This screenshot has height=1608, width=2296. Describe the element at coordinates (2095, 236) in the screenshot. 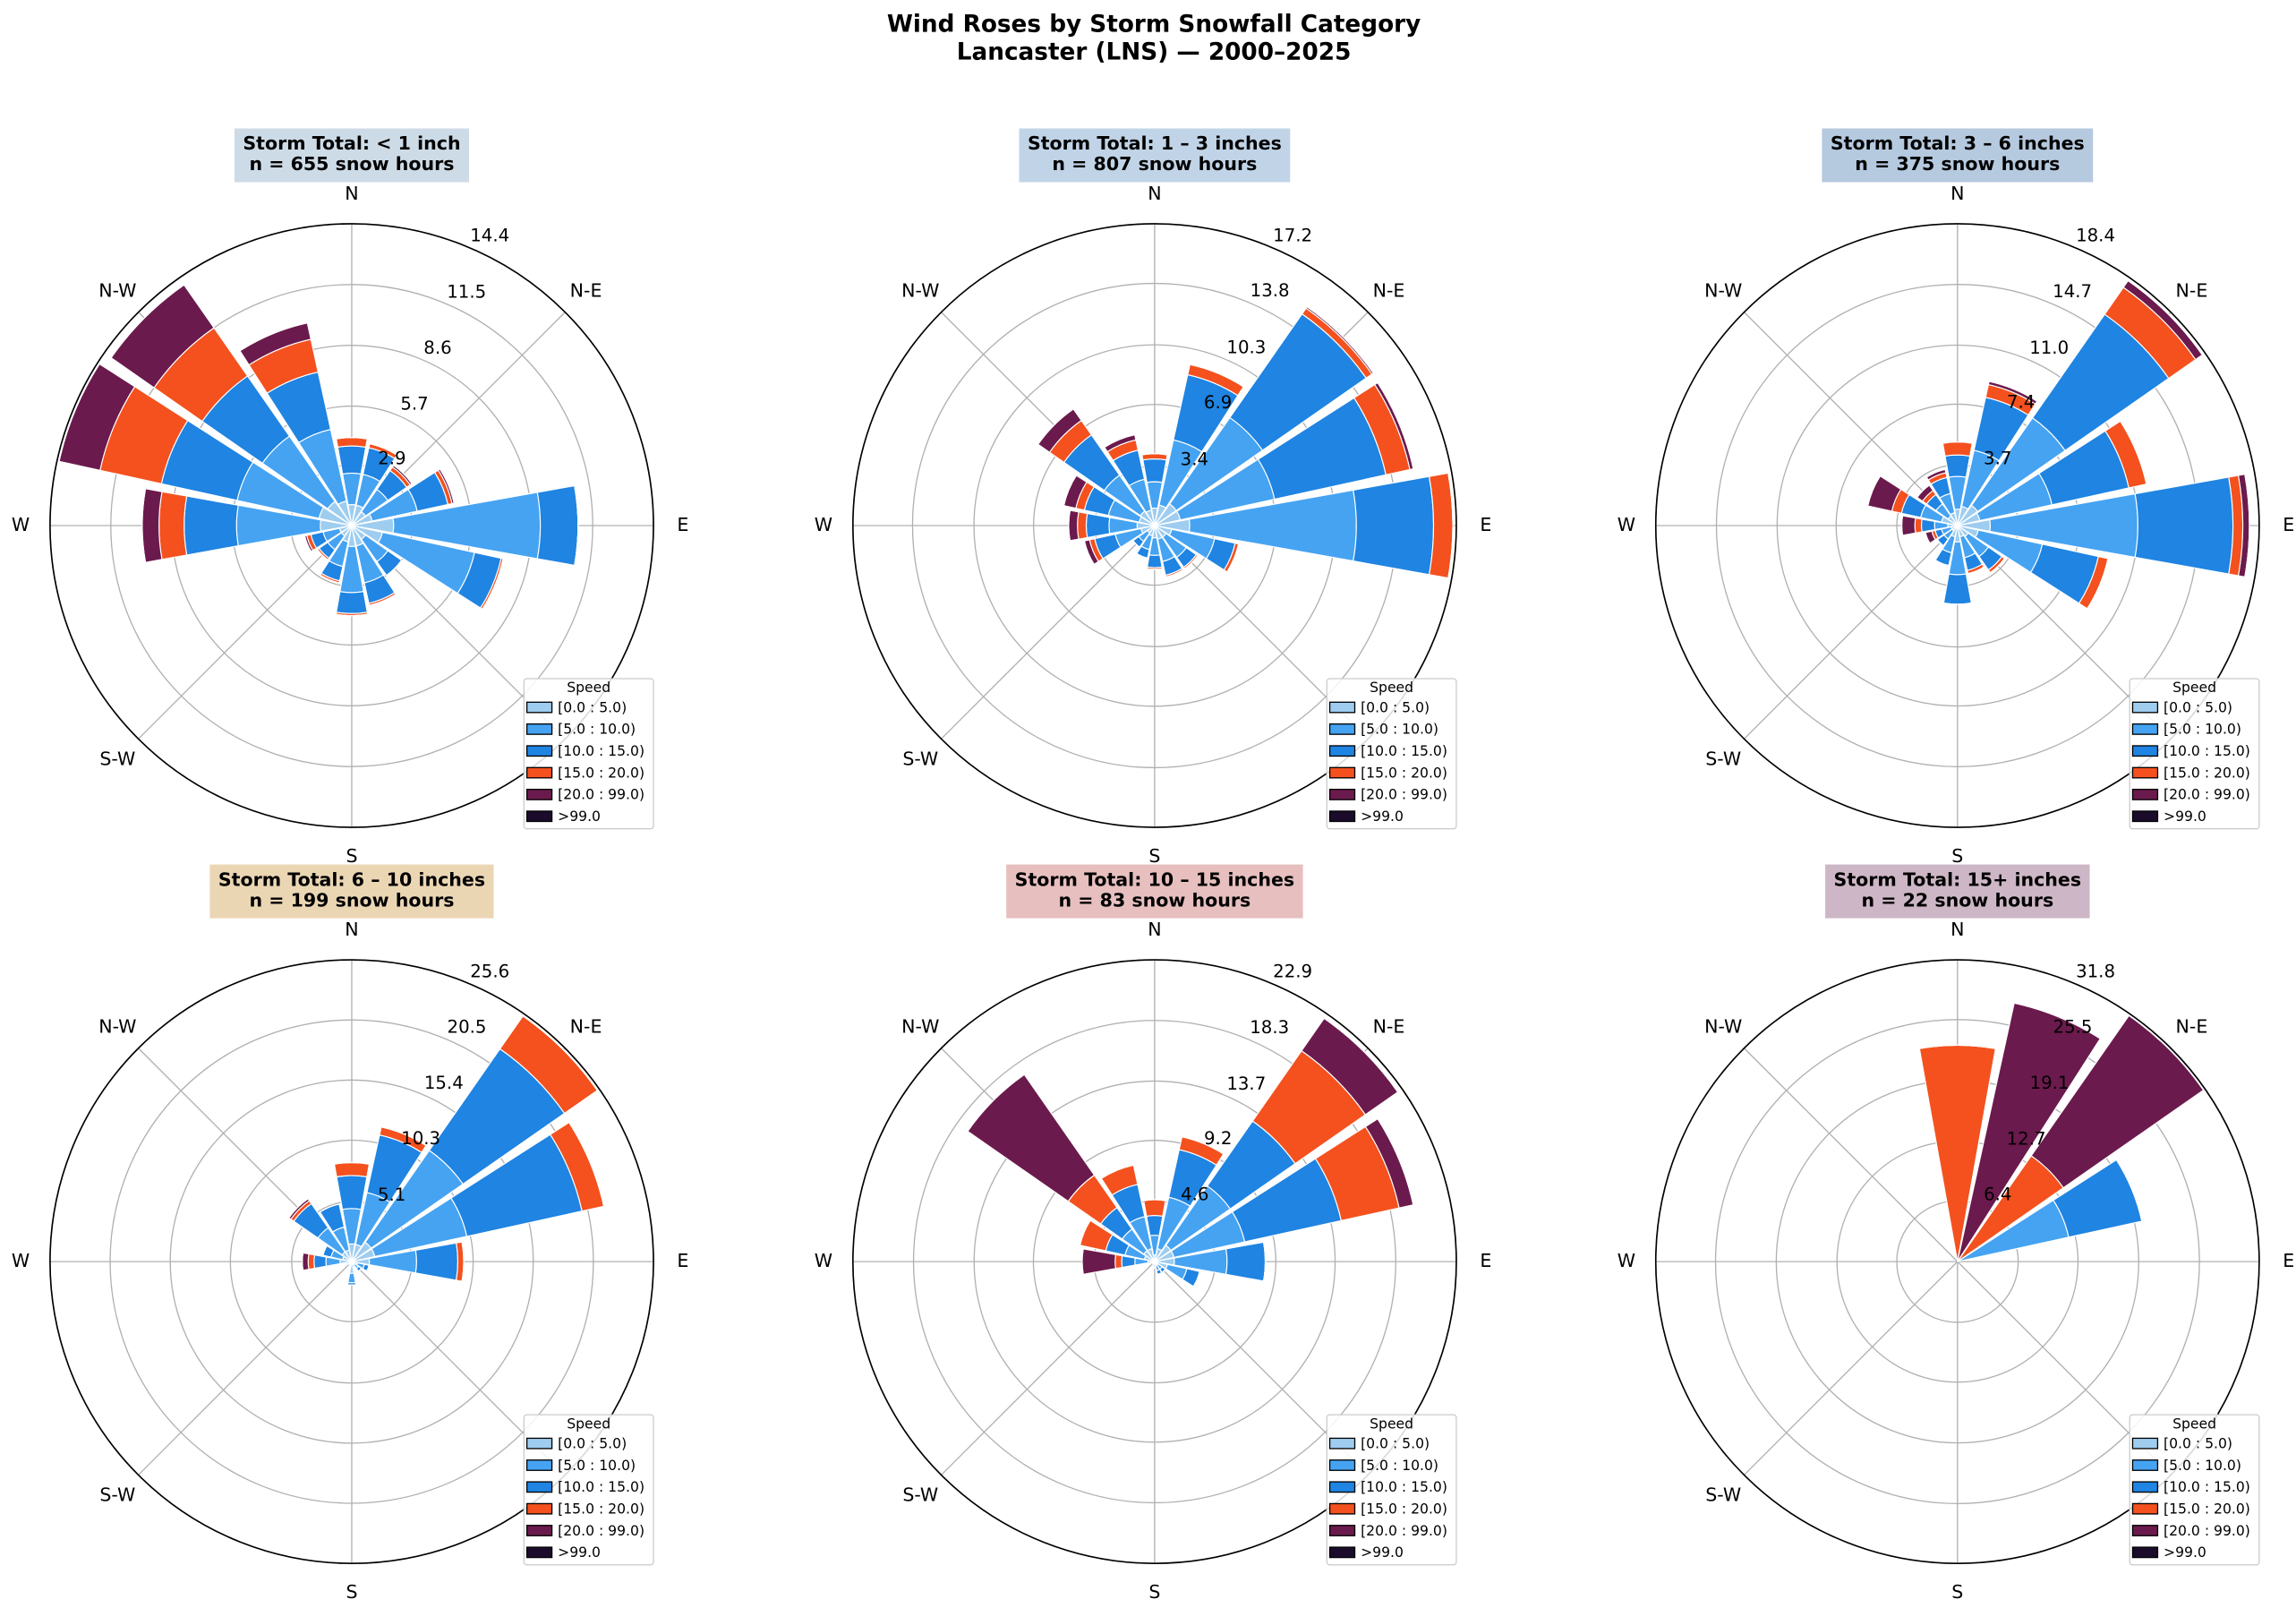

I see `radial-tick-label: 18.4` at that location.